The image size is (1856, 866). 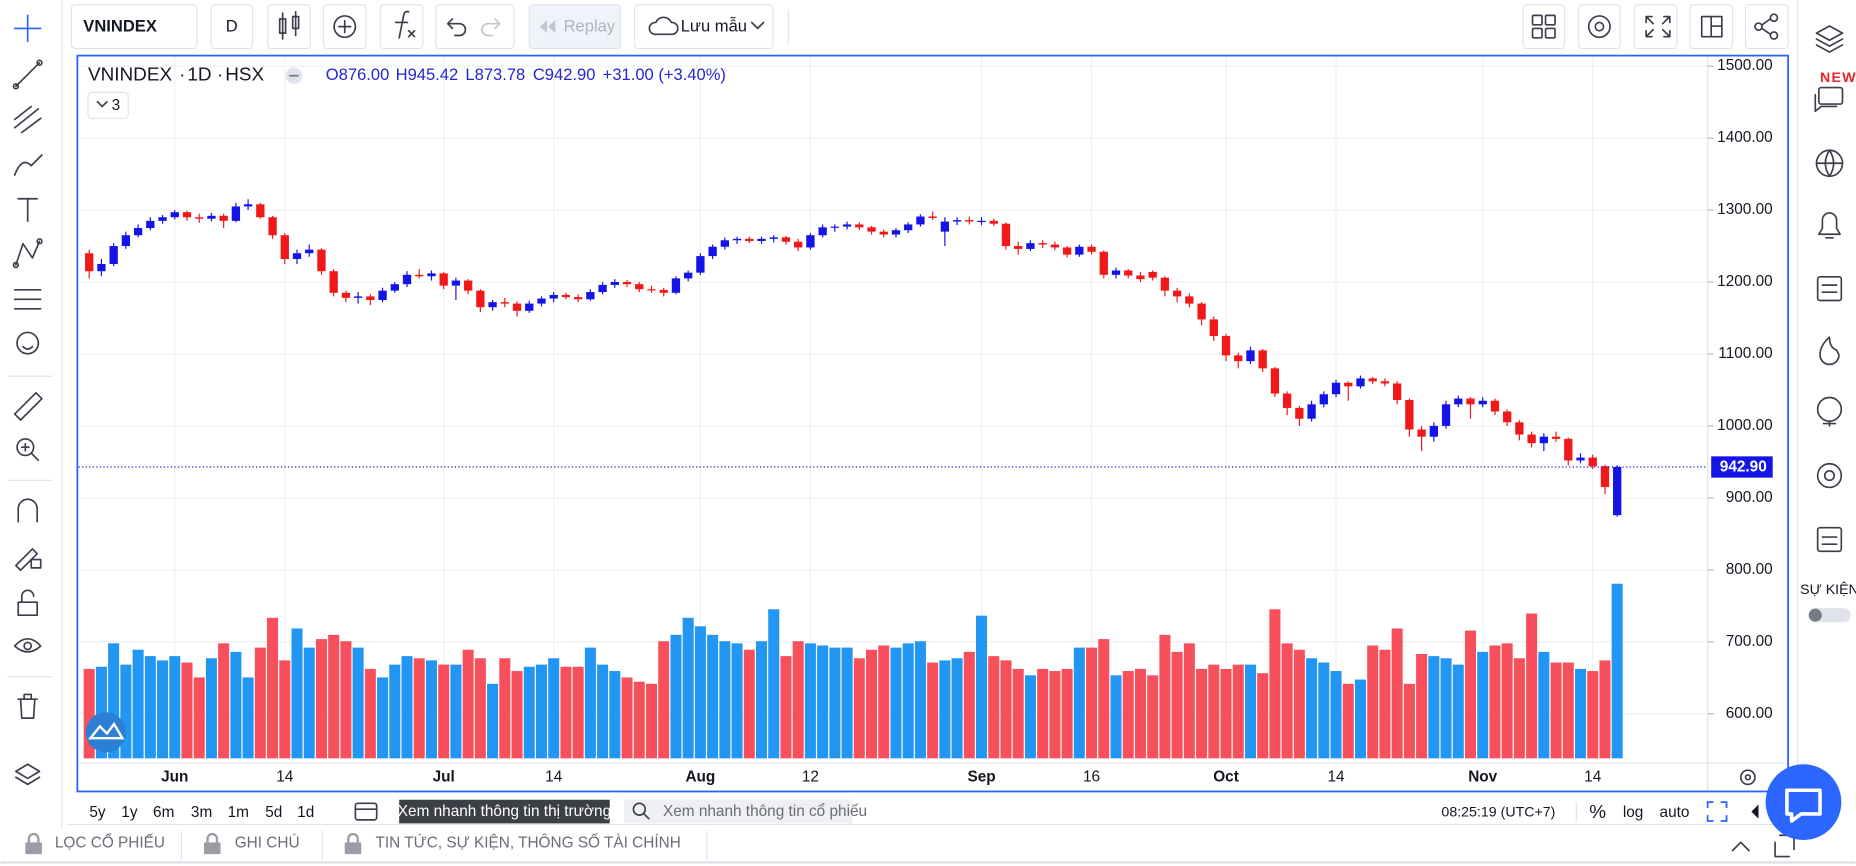 I want to click on share-button, so click(x=1766, y=27).